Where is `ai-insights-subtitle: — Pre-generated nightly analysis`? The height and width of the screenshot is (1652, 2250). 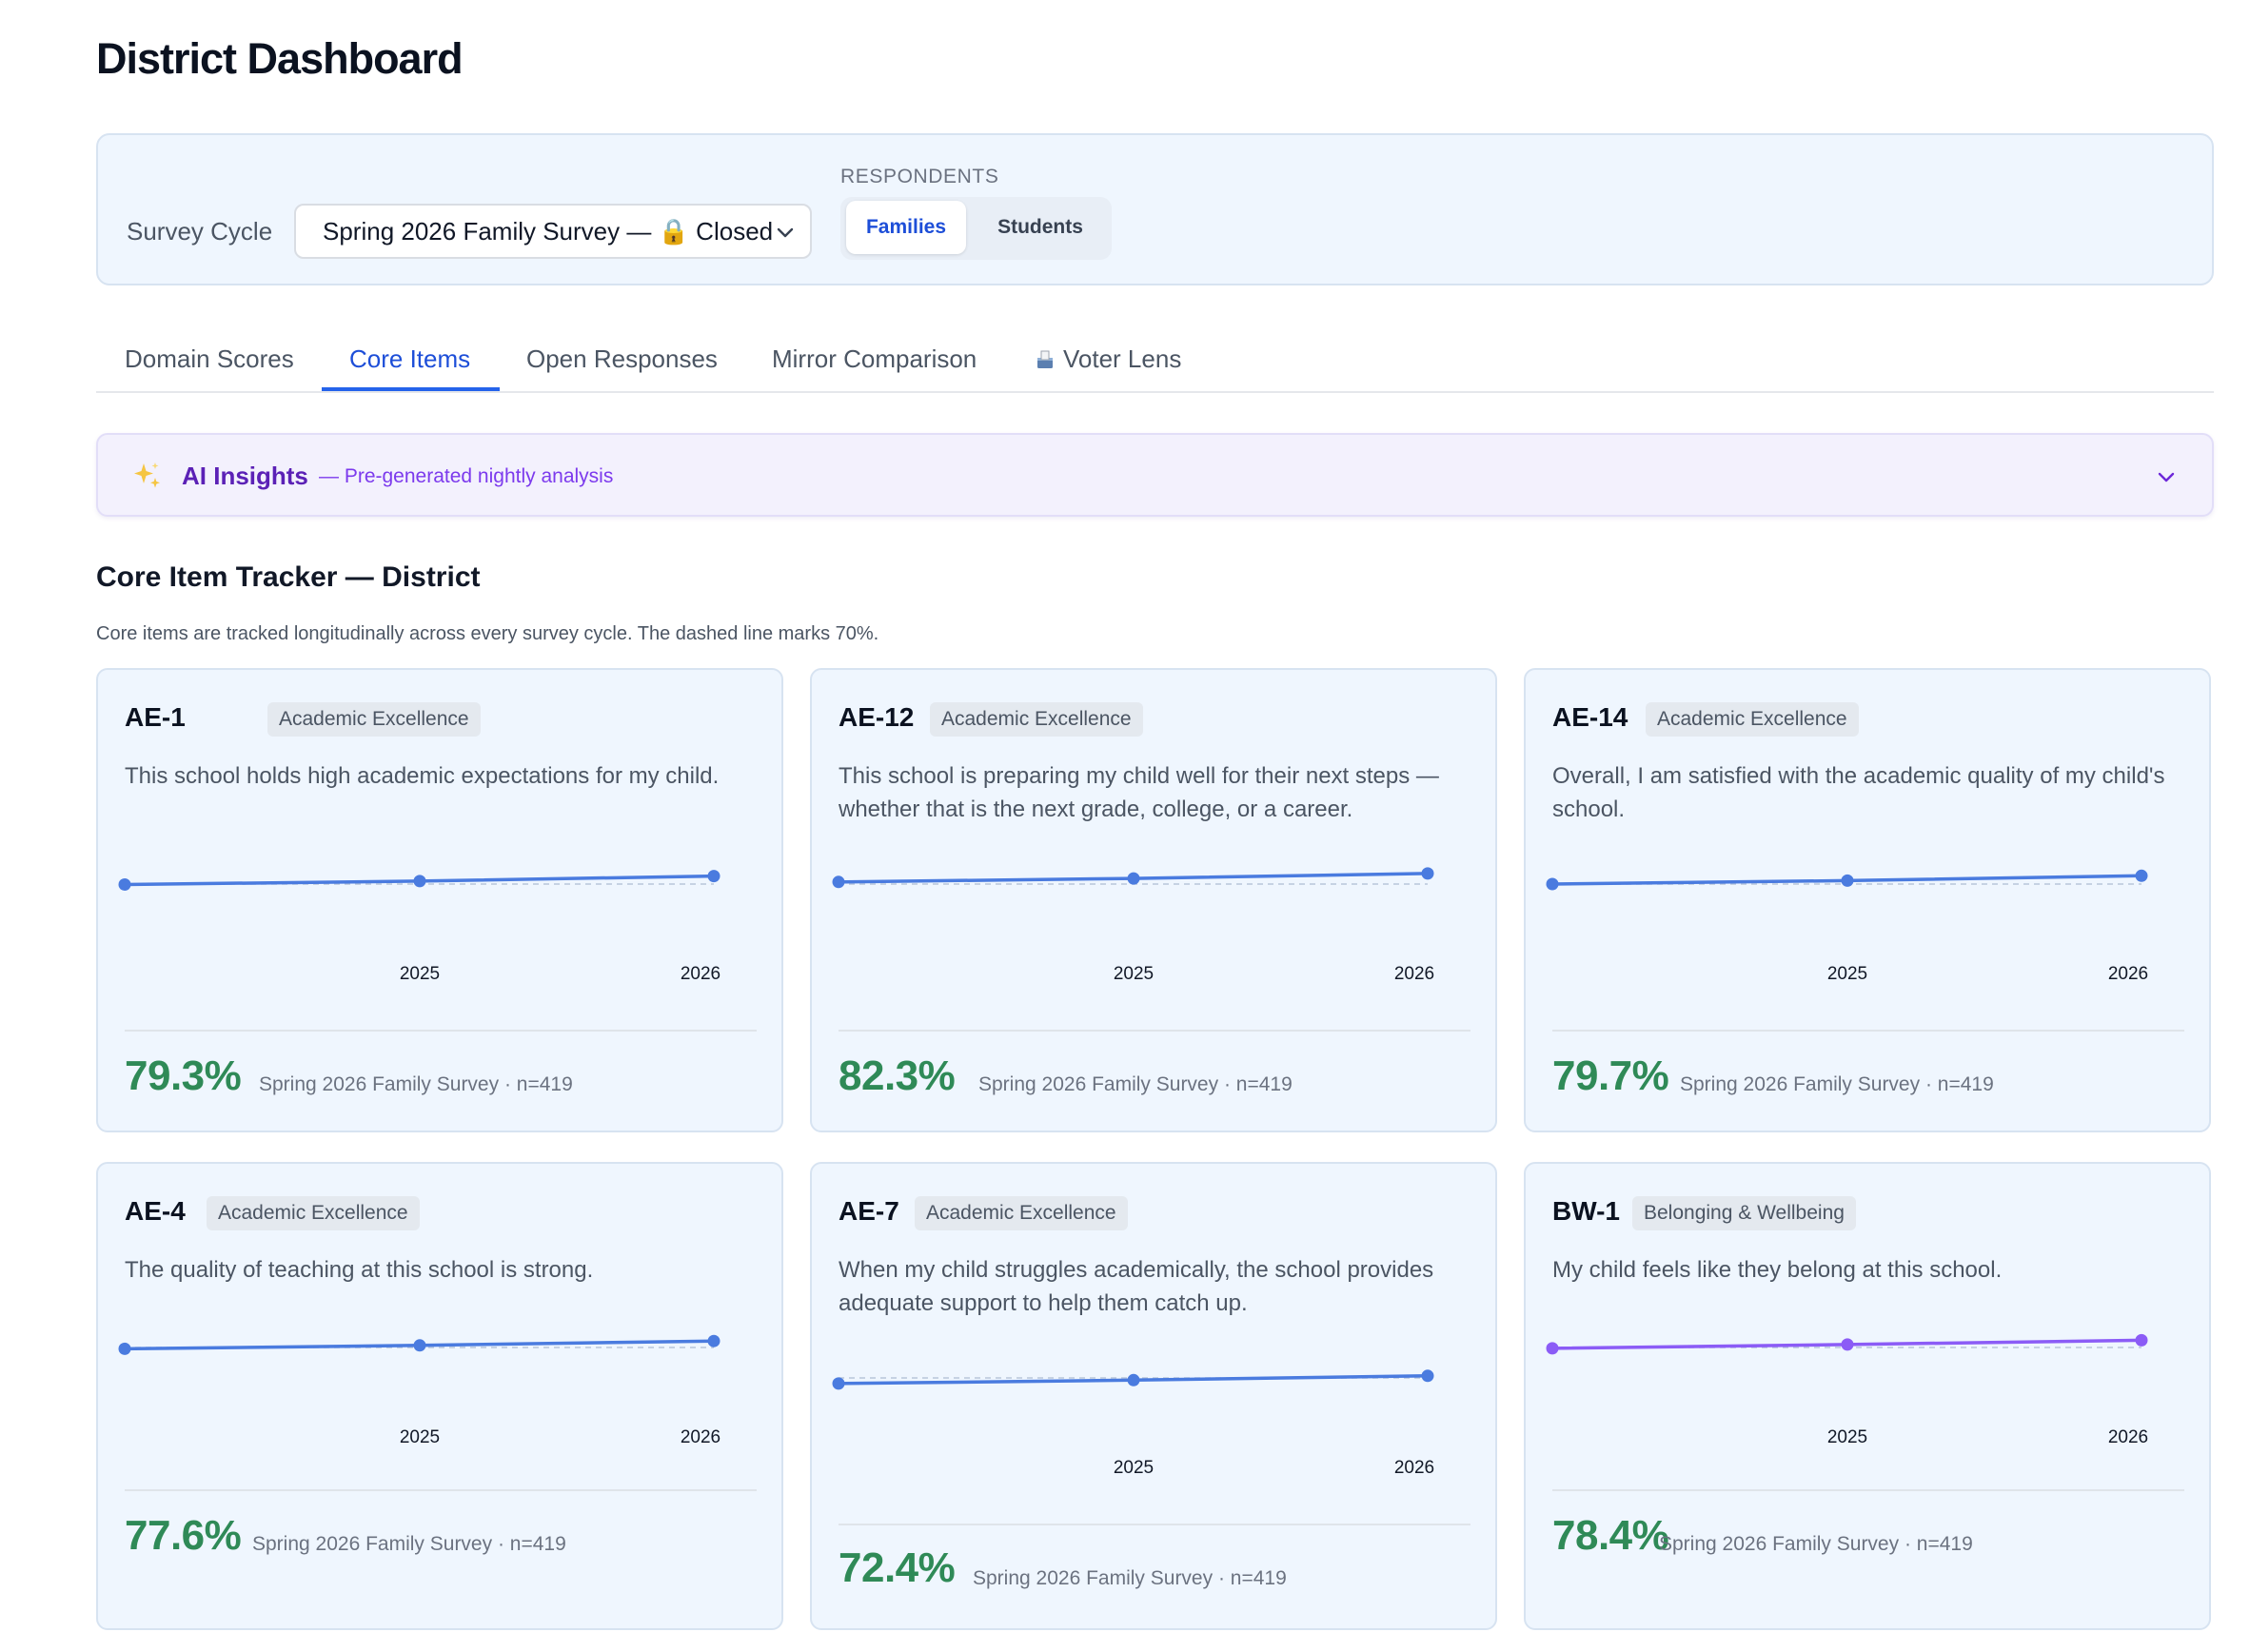 ai-insights-subtitle: — Pre-generated nightly analysis is located at coordinates (466, 477).